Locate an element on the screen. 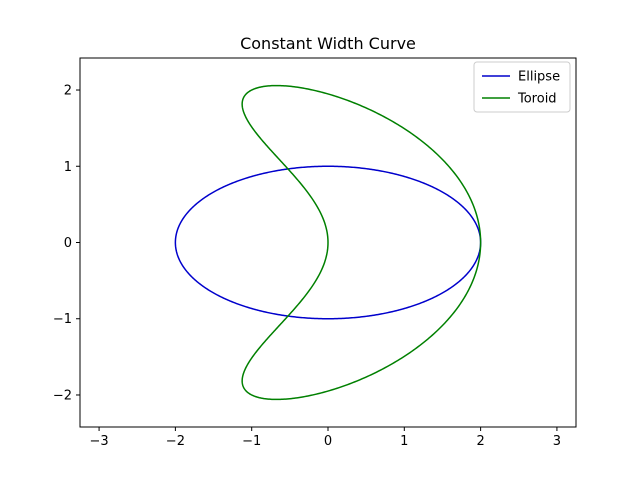  x-tick-label: −3 is located at coordinates (98, 441).